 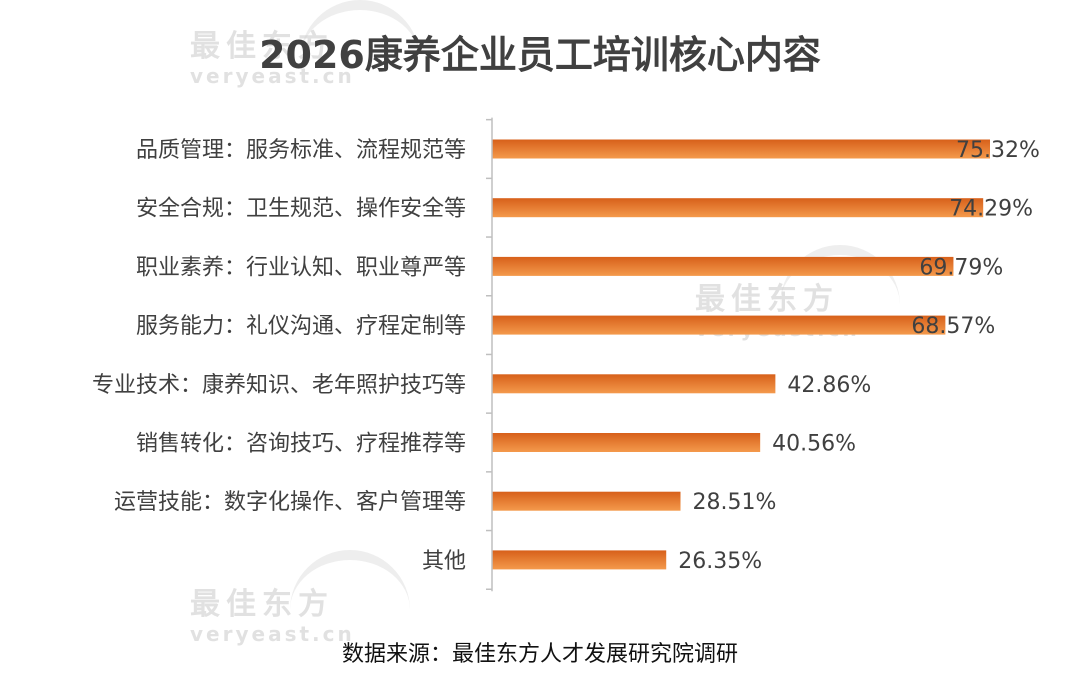 What do you see at coordinates (290, 502) in the screenshot?
I see `category-label-6: 运营技能：数字化操作、客户管理等` at bounding box center [290, 502].